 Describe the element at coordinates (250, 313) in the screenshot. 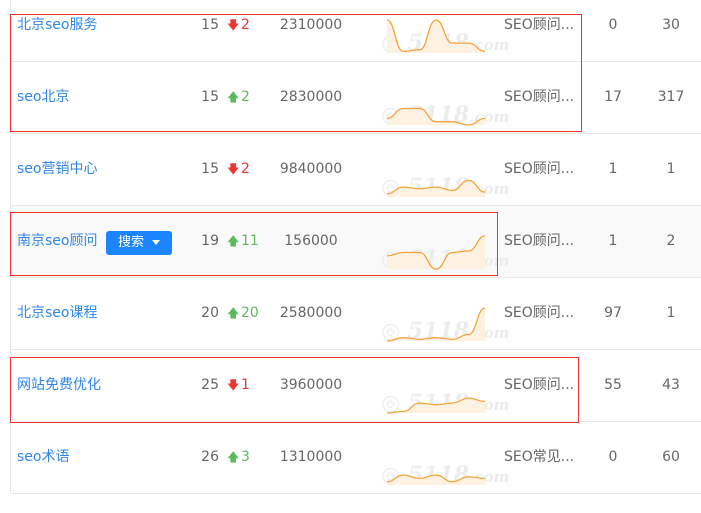

I see `rank-change: 20` at that location.